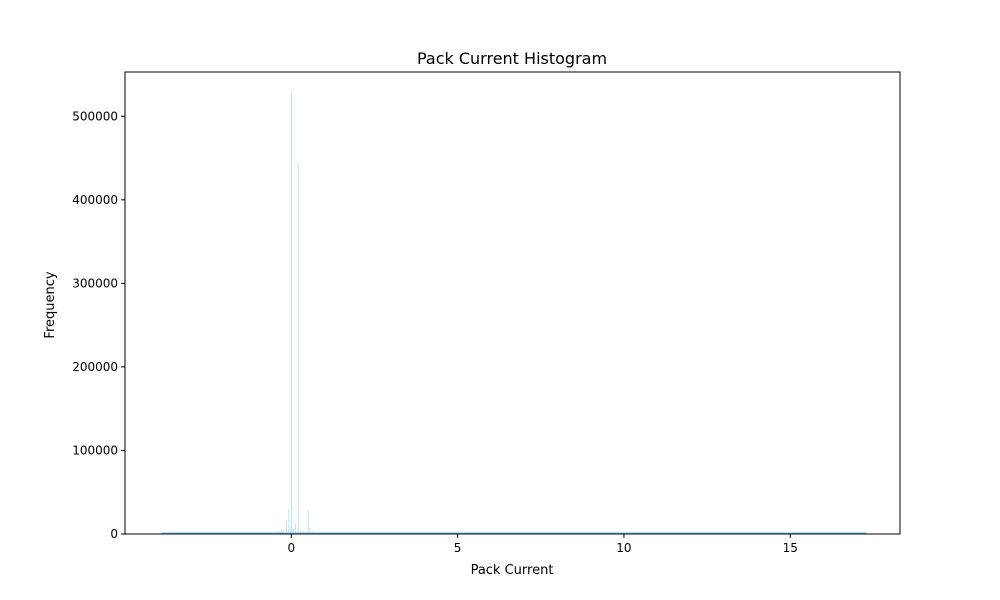 The height and width of the screenshot is (600, 1000). I want to click on y-tick-label: 0, so click(114, 534).